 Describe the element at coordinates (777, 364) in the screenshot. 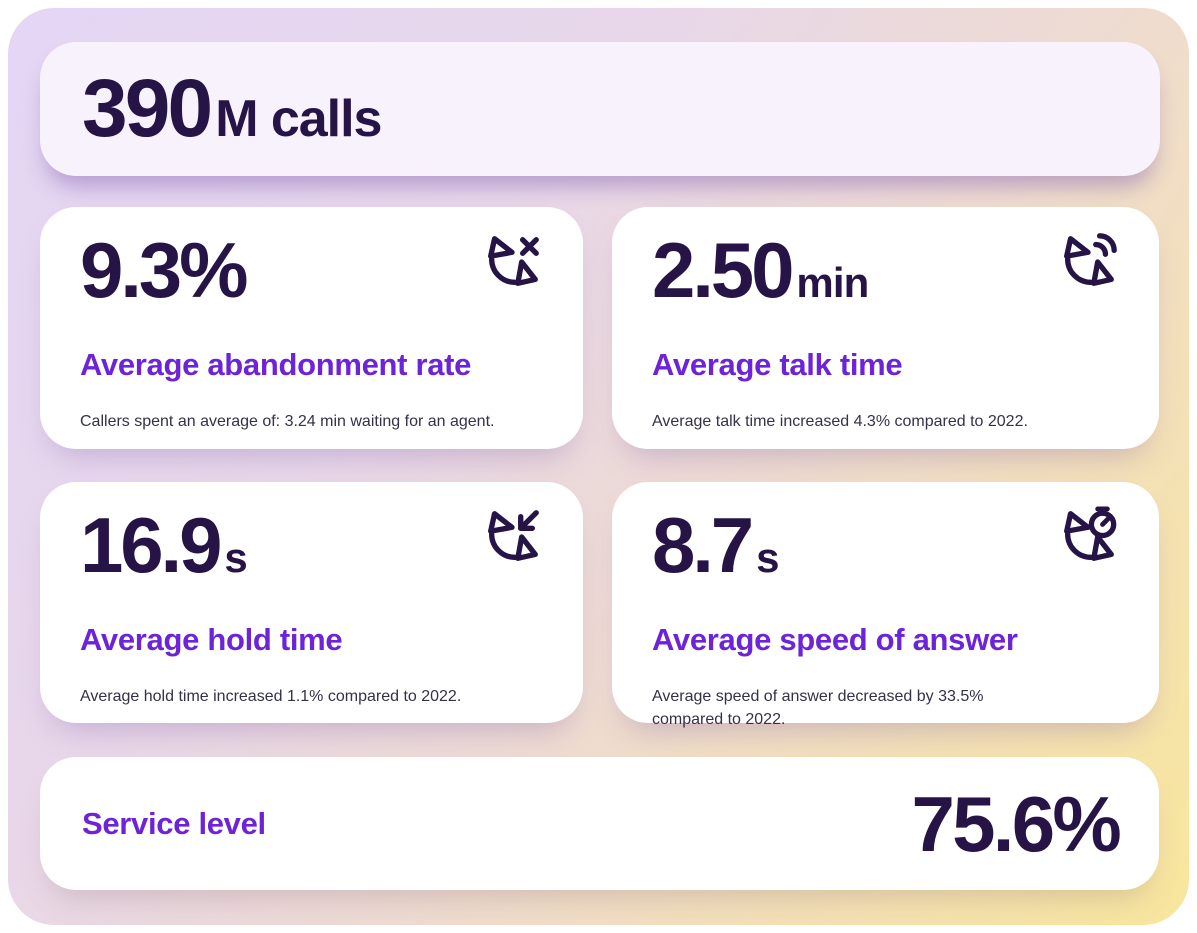

I see `metric-title: Average talk time` at that location.